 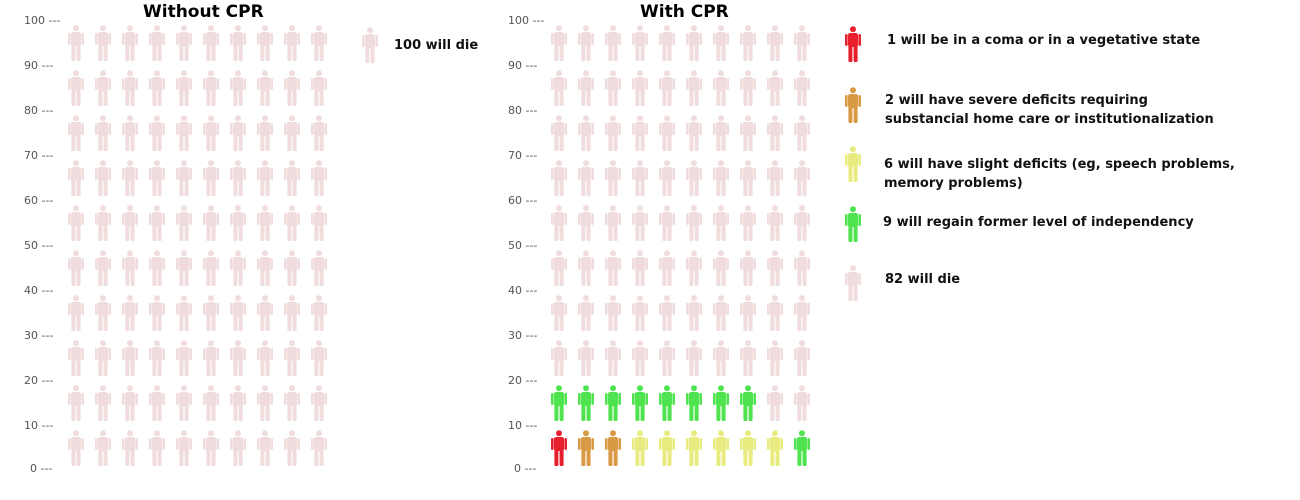 What do you see at coordinates (39, 155) in the screenshot?
I see `y-tick-label: 70 ---` at bounding box center [39, 155].